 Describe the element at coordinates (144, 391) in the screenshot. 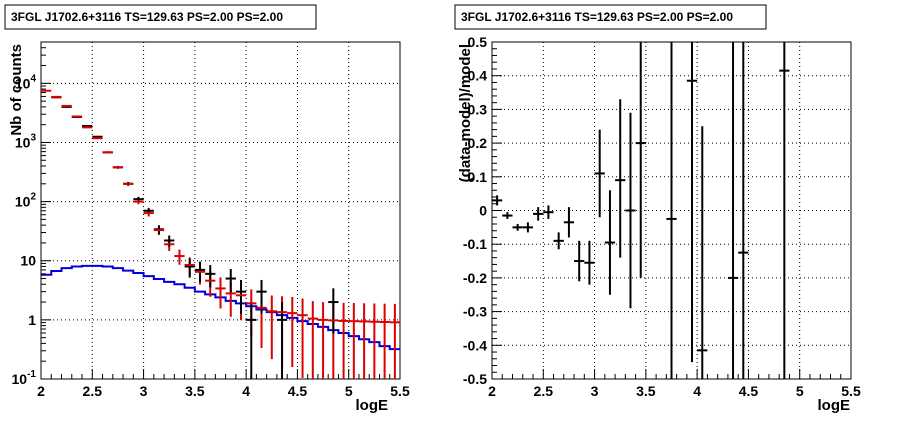

I see `left-x-tick-label: 3` at that location.